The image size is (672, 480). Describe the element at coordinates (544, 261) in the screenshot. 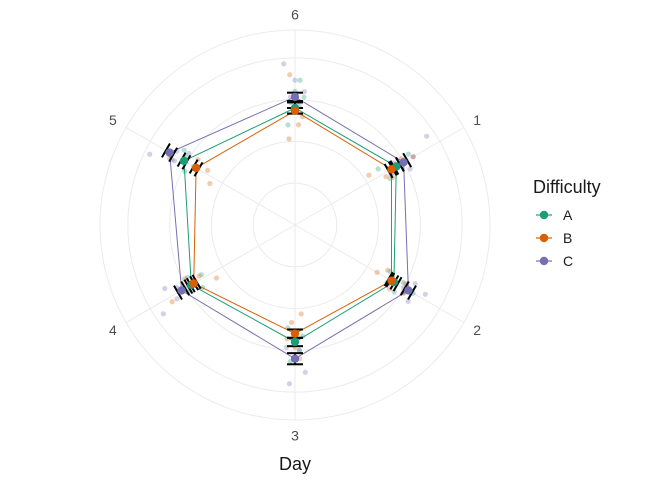

I see `legend-key-point-C` at that location.